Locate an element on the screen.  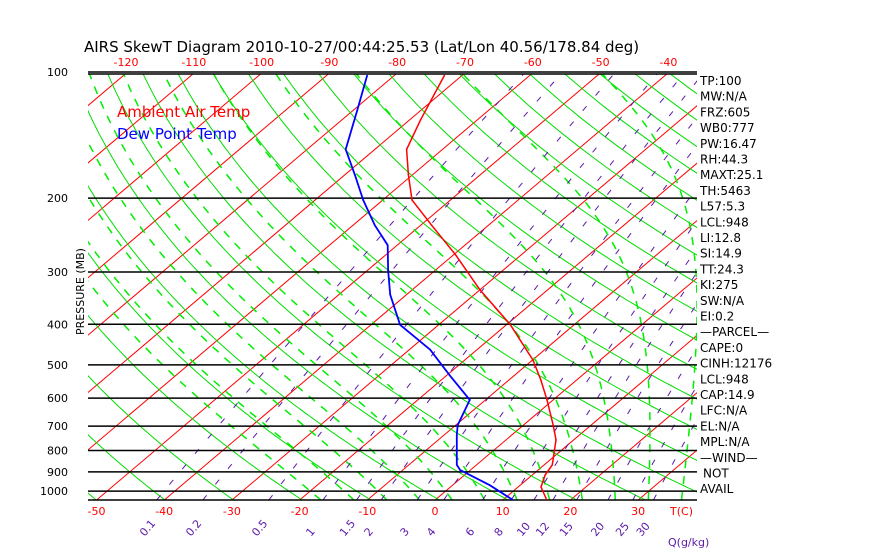
top-temp-tick-label: -50 is located at coordinates (601, 62).